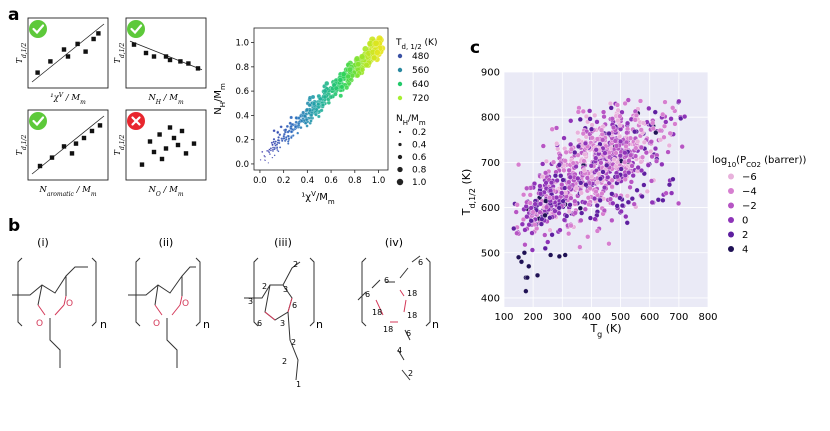 The width and height of the screenshot is (830, 431). Describe the element at coordinates (160, 153) in the screenshot. I see `mini-plot-4: Td,1/2 NO / Mm` at that location.